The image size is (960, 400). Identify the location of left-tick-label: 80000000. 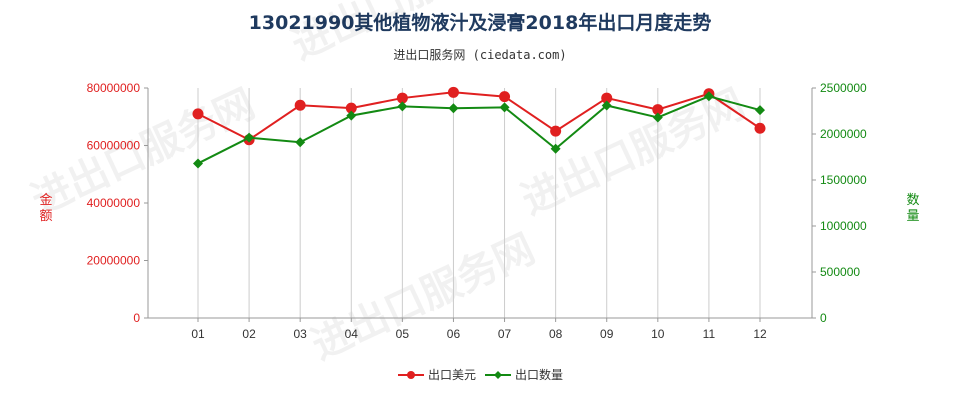
(114, 88).